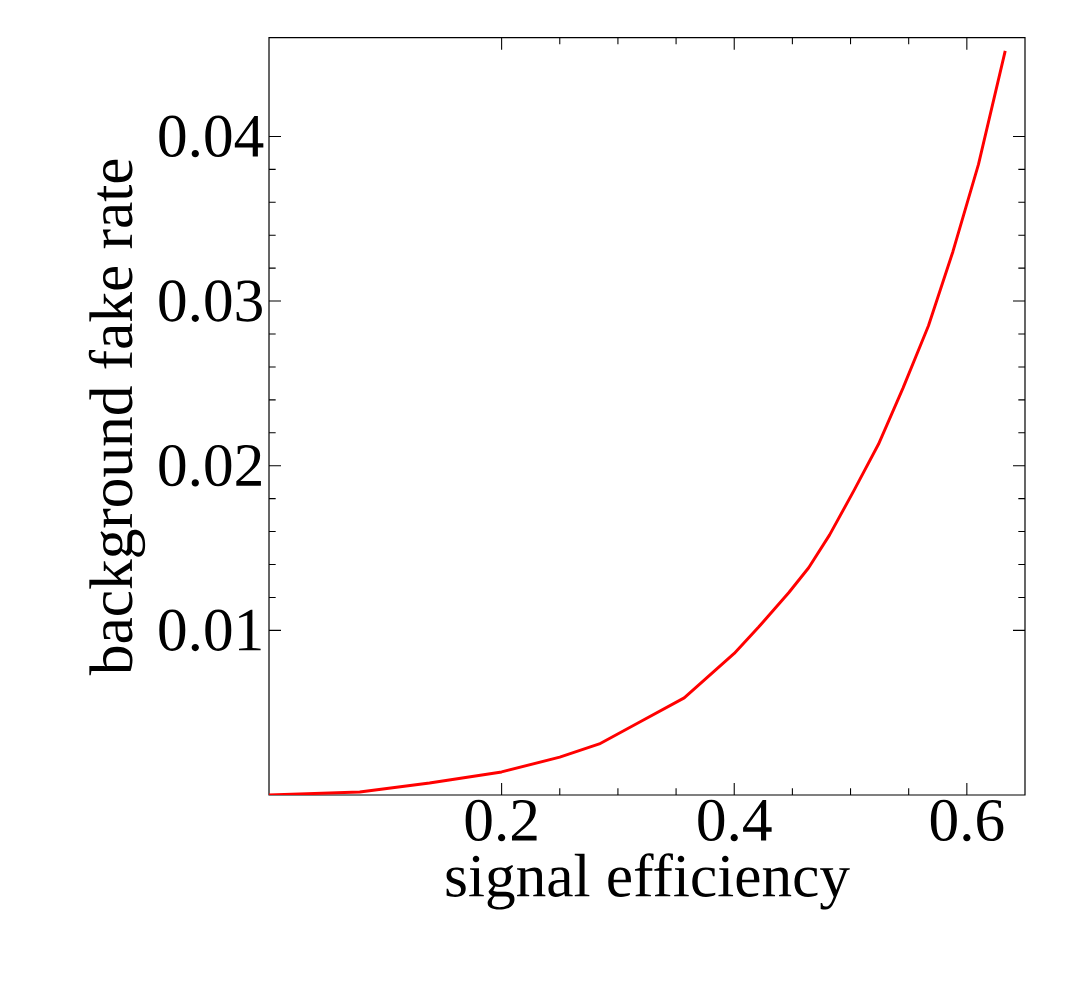 Image resolution: width=1074 pixels, height=984 pixels. I want to click on x-axis-title: signal efficiency, so click(648, 881).